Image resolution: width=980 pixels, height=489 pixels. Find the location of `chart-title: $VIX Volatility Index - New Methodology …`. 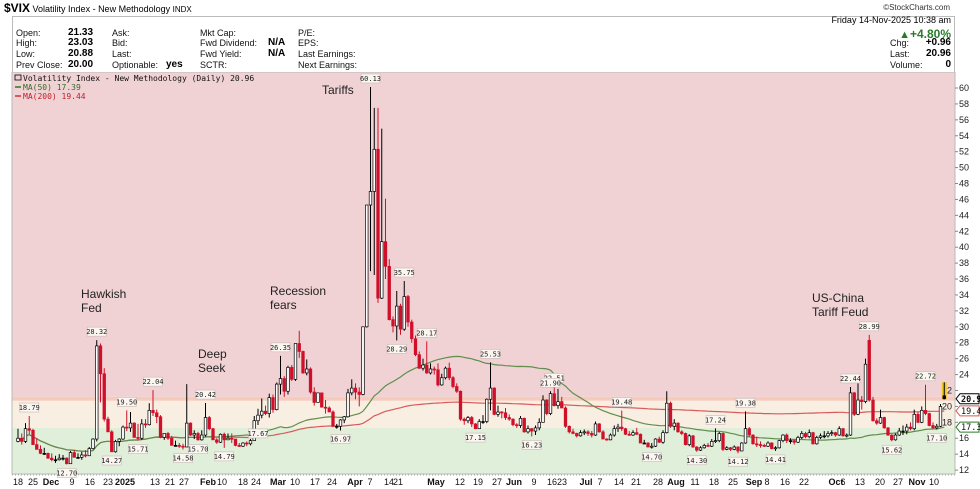

chart-title: $VIX Volatility Index - New Methodology … is located at coordinates (98, 8).